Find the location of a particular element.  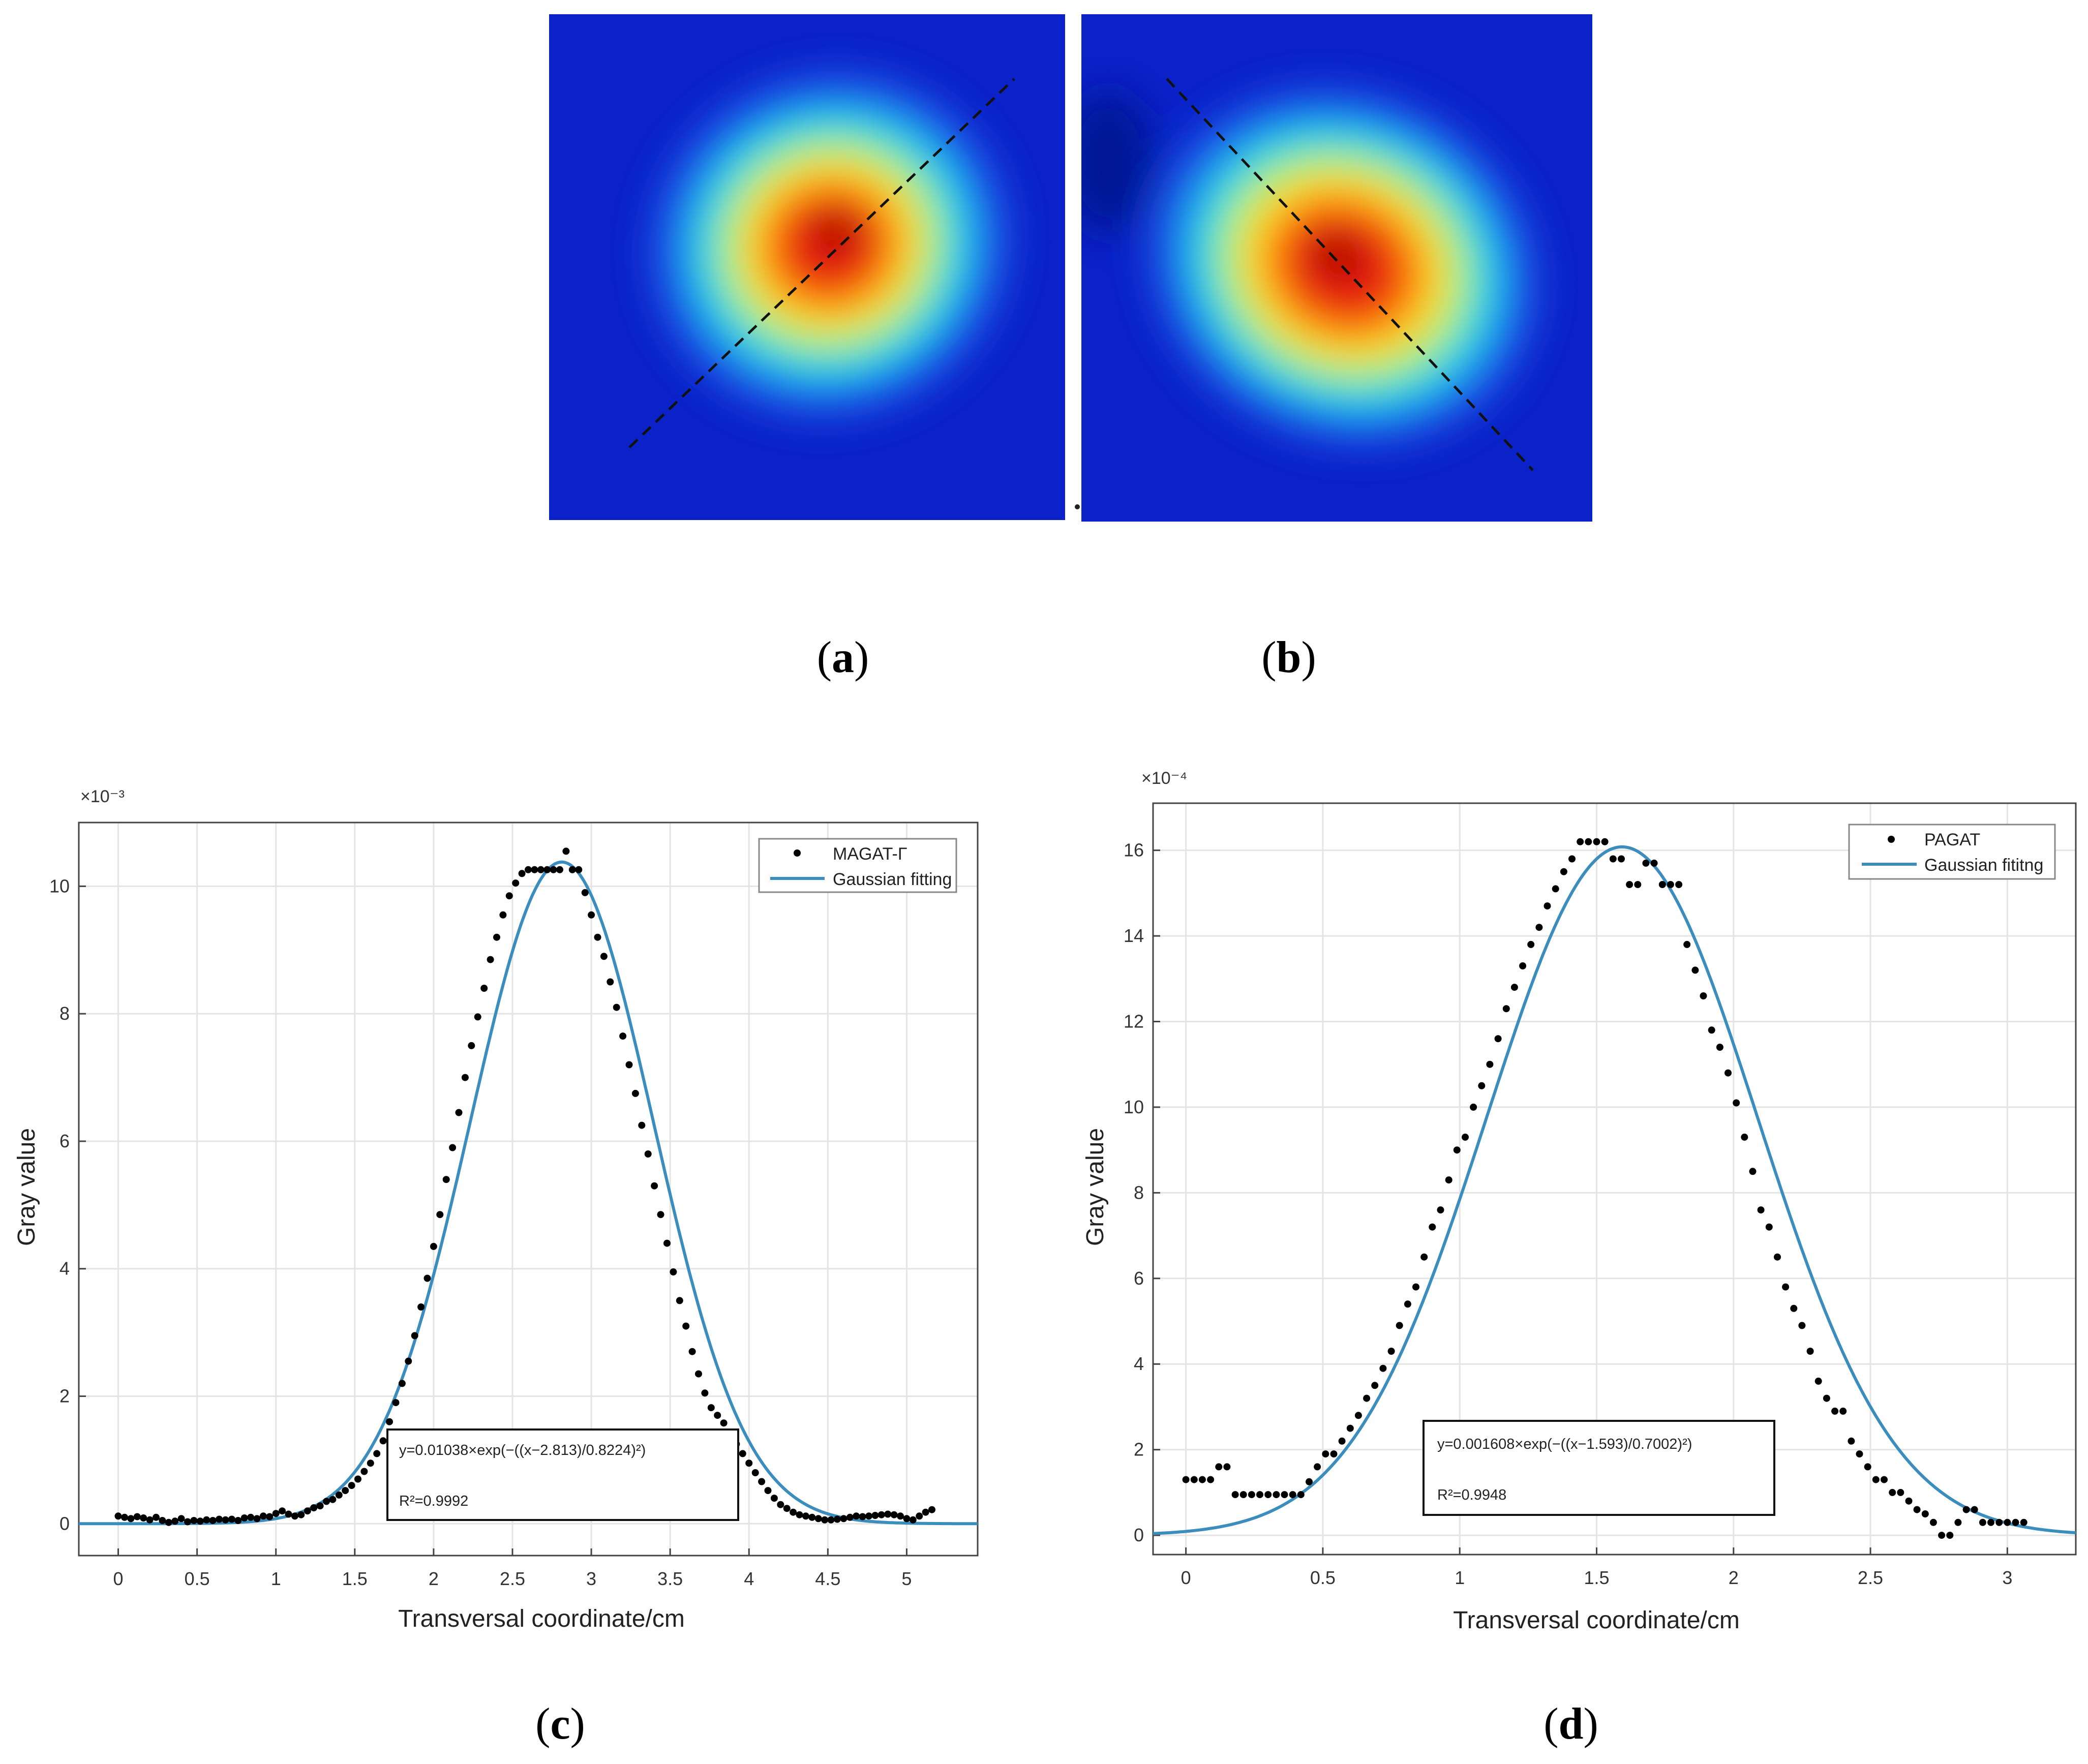

chart-c-xtick-label: 2.5 is located at coordinates (513, 1578).